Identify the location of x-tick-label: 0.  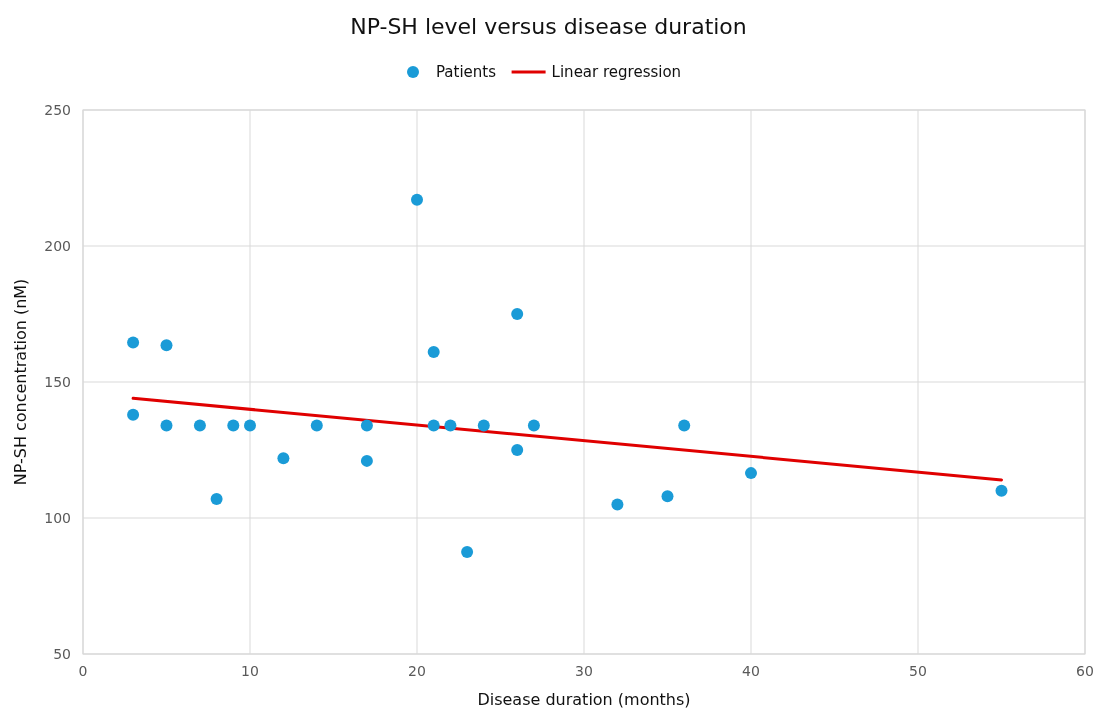
(83, 671).